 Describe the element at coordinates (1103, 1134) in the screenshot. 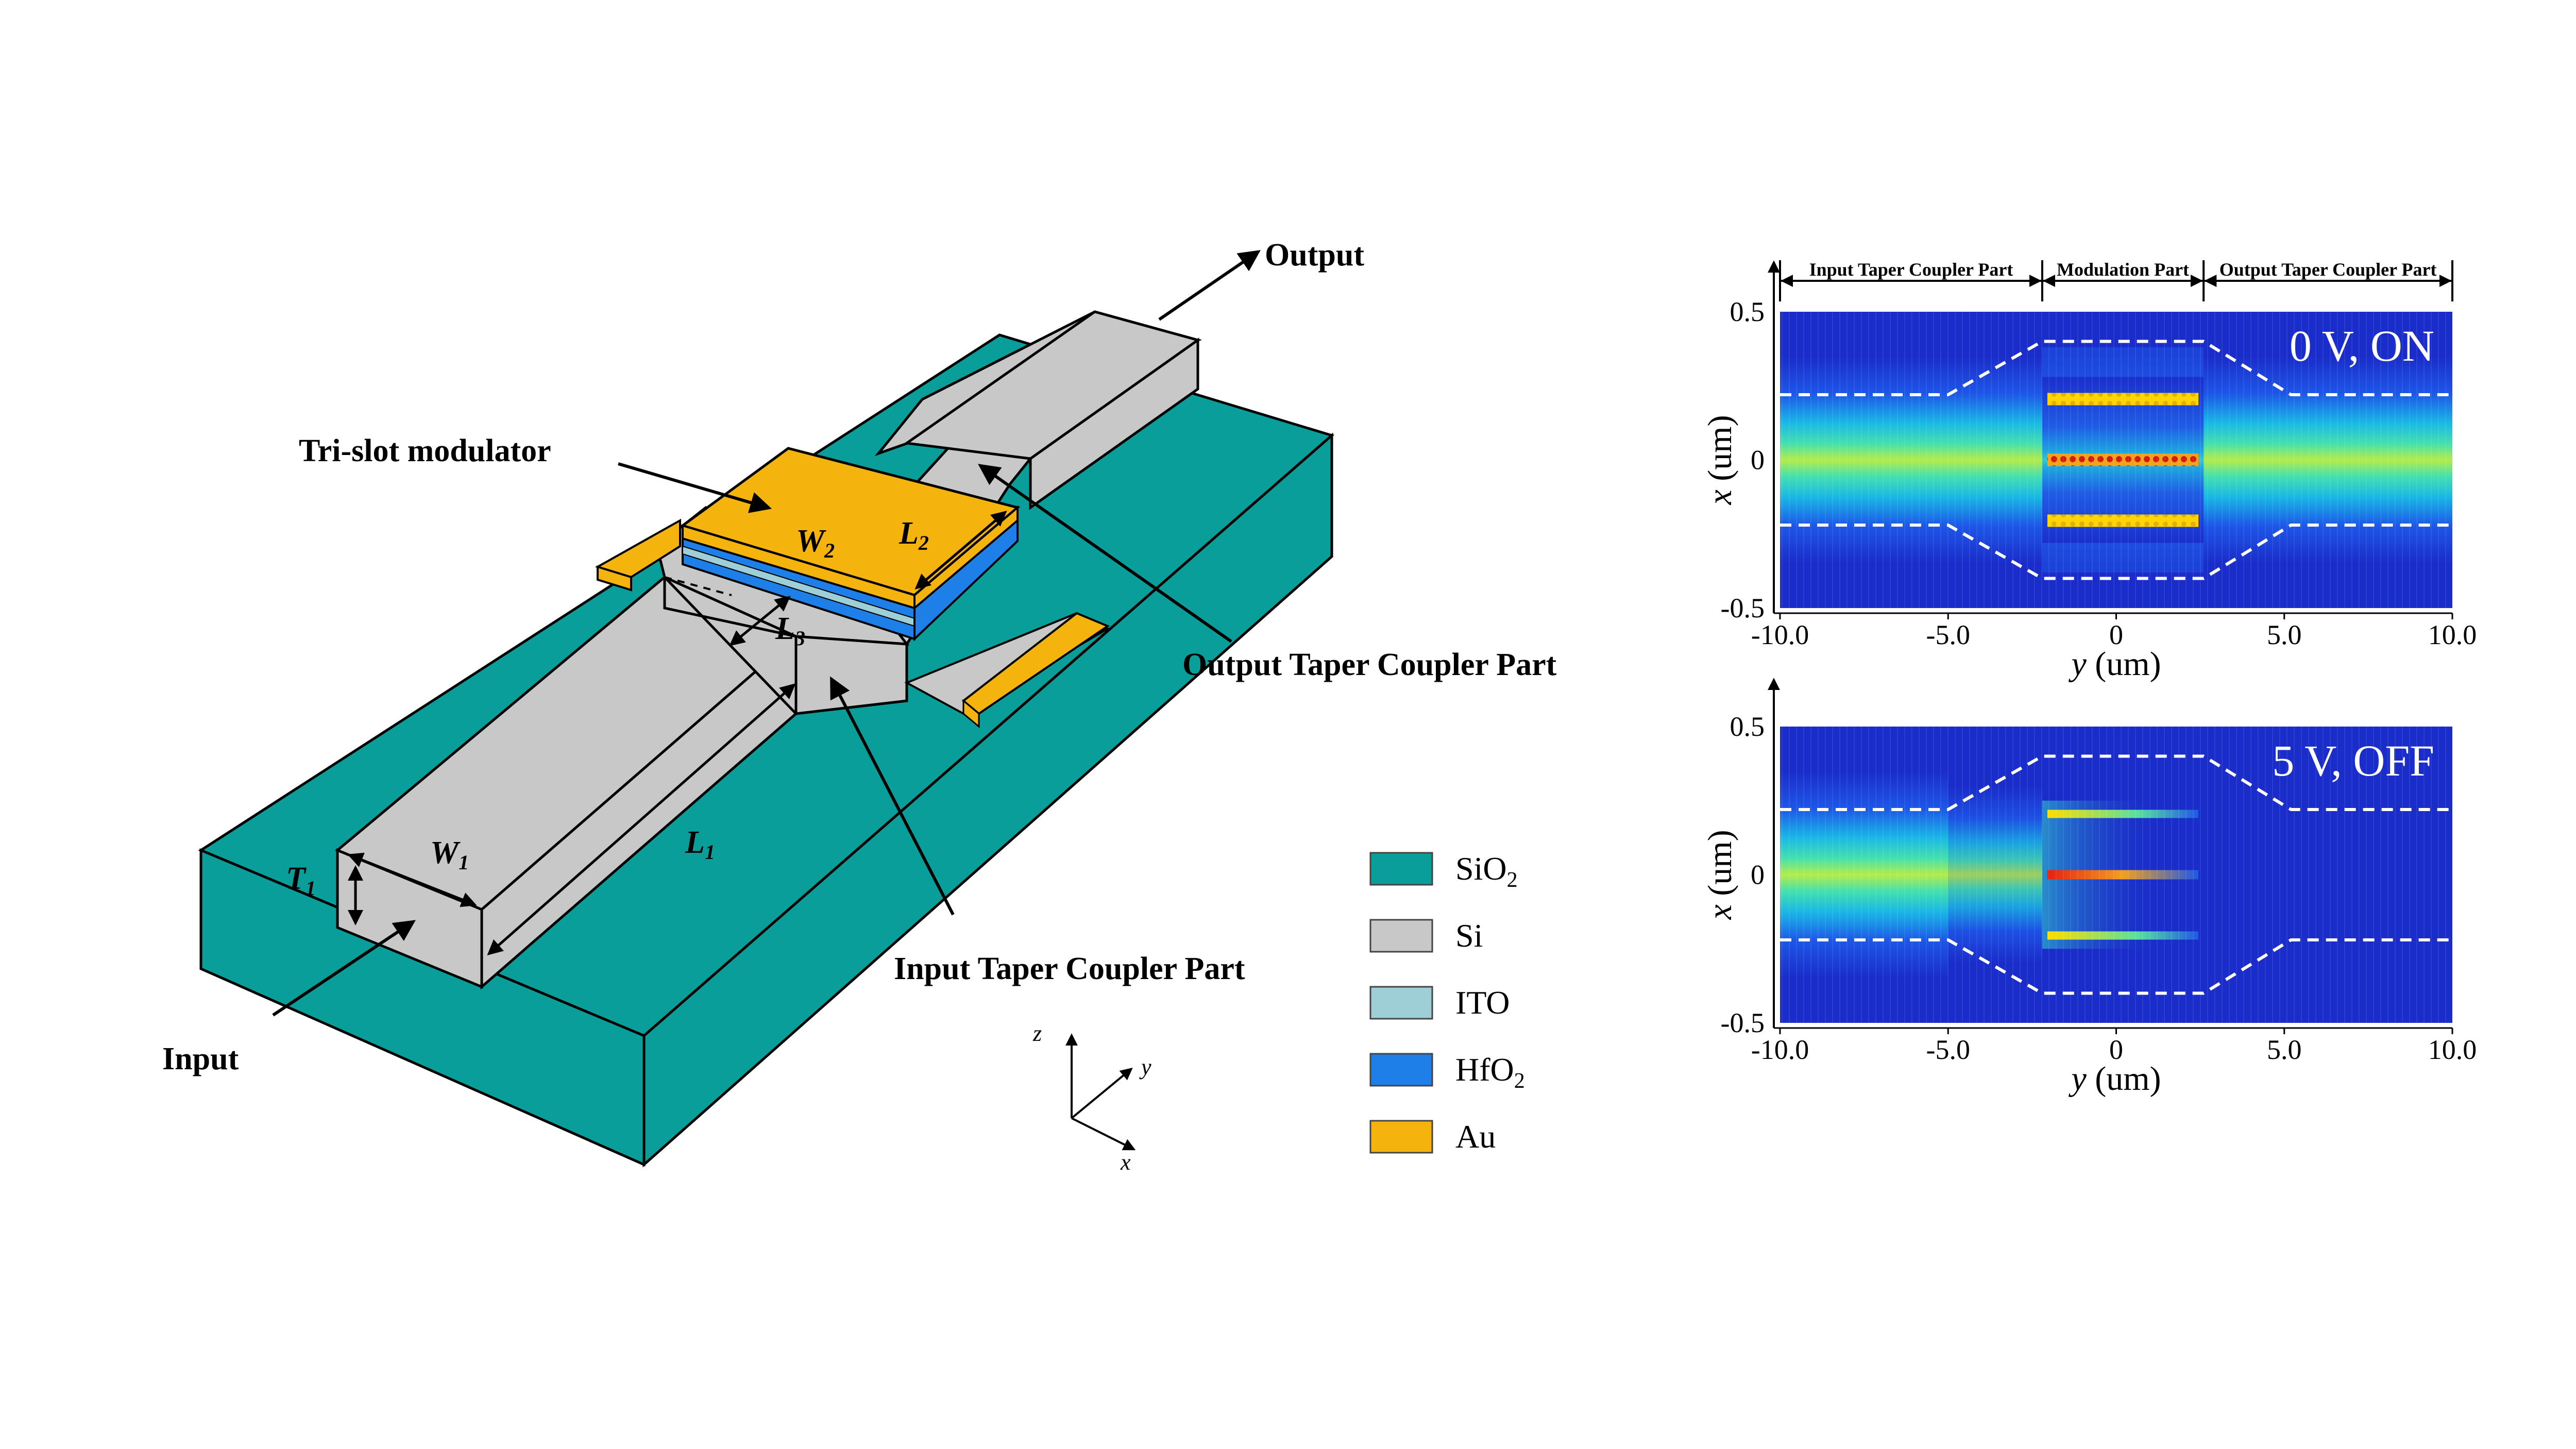

I see `x-axis-arrow` at that location.